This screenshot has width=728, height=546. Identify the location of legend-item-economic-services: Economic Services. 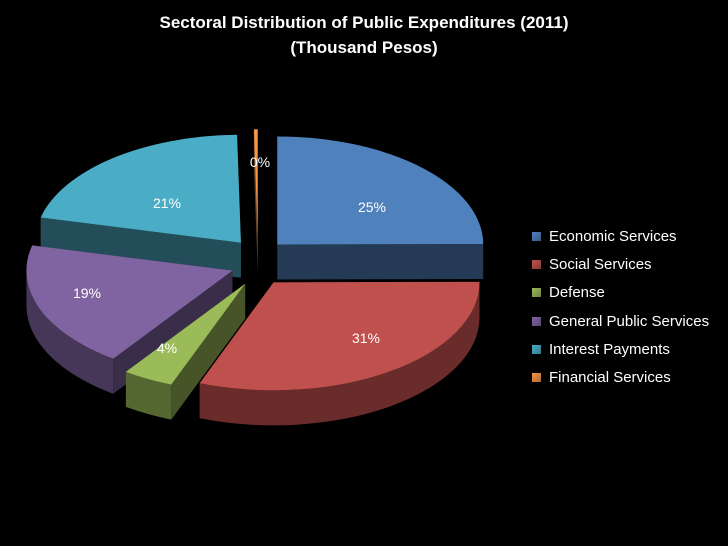
(620, 236).